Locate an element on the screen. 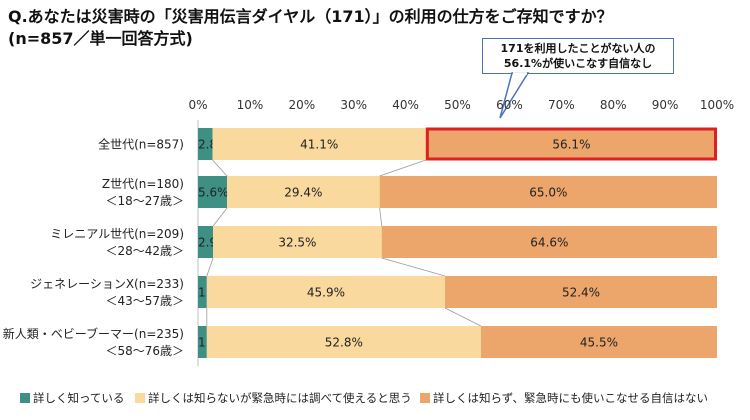  bar-value-label: 65.0% is located at coordinates (548, 193).